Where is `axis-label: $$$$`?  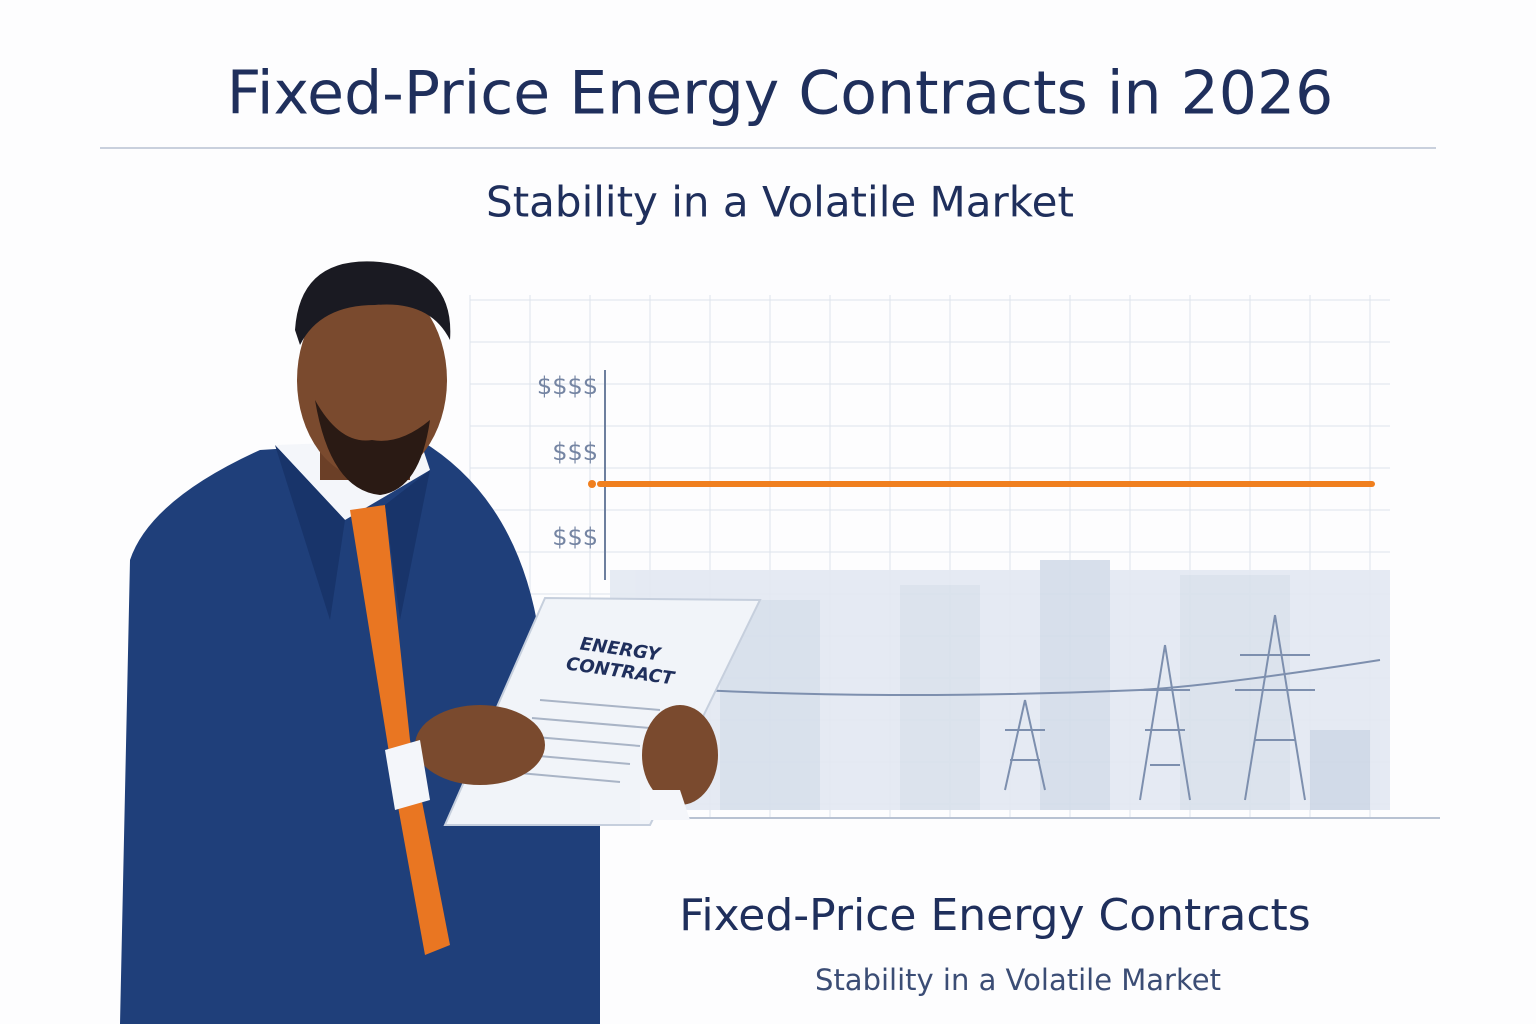 axis-label: $$$$ is located at coordinates (567, 386).